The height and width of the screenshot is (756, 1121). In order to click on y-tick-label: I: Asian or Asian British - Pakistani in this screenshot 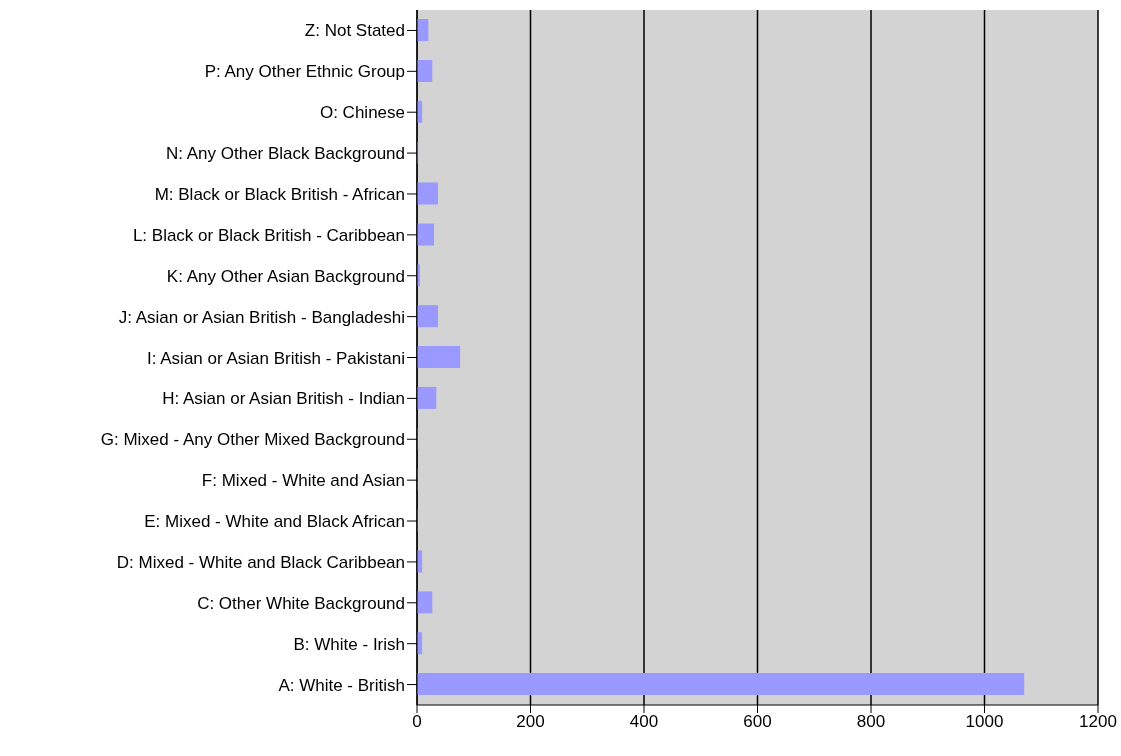, I will do `click(276, 358)`.